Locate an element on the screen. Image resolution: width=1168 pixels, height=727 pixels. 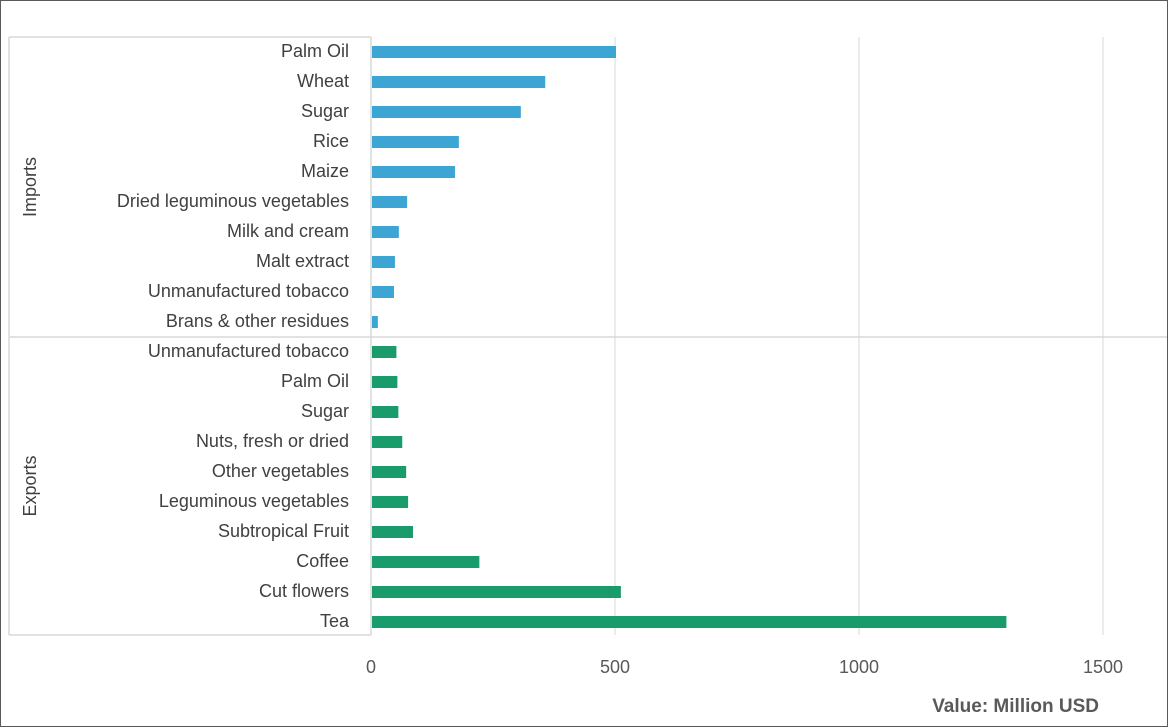
category-label: Wheat is located at coordinates (323, 81).